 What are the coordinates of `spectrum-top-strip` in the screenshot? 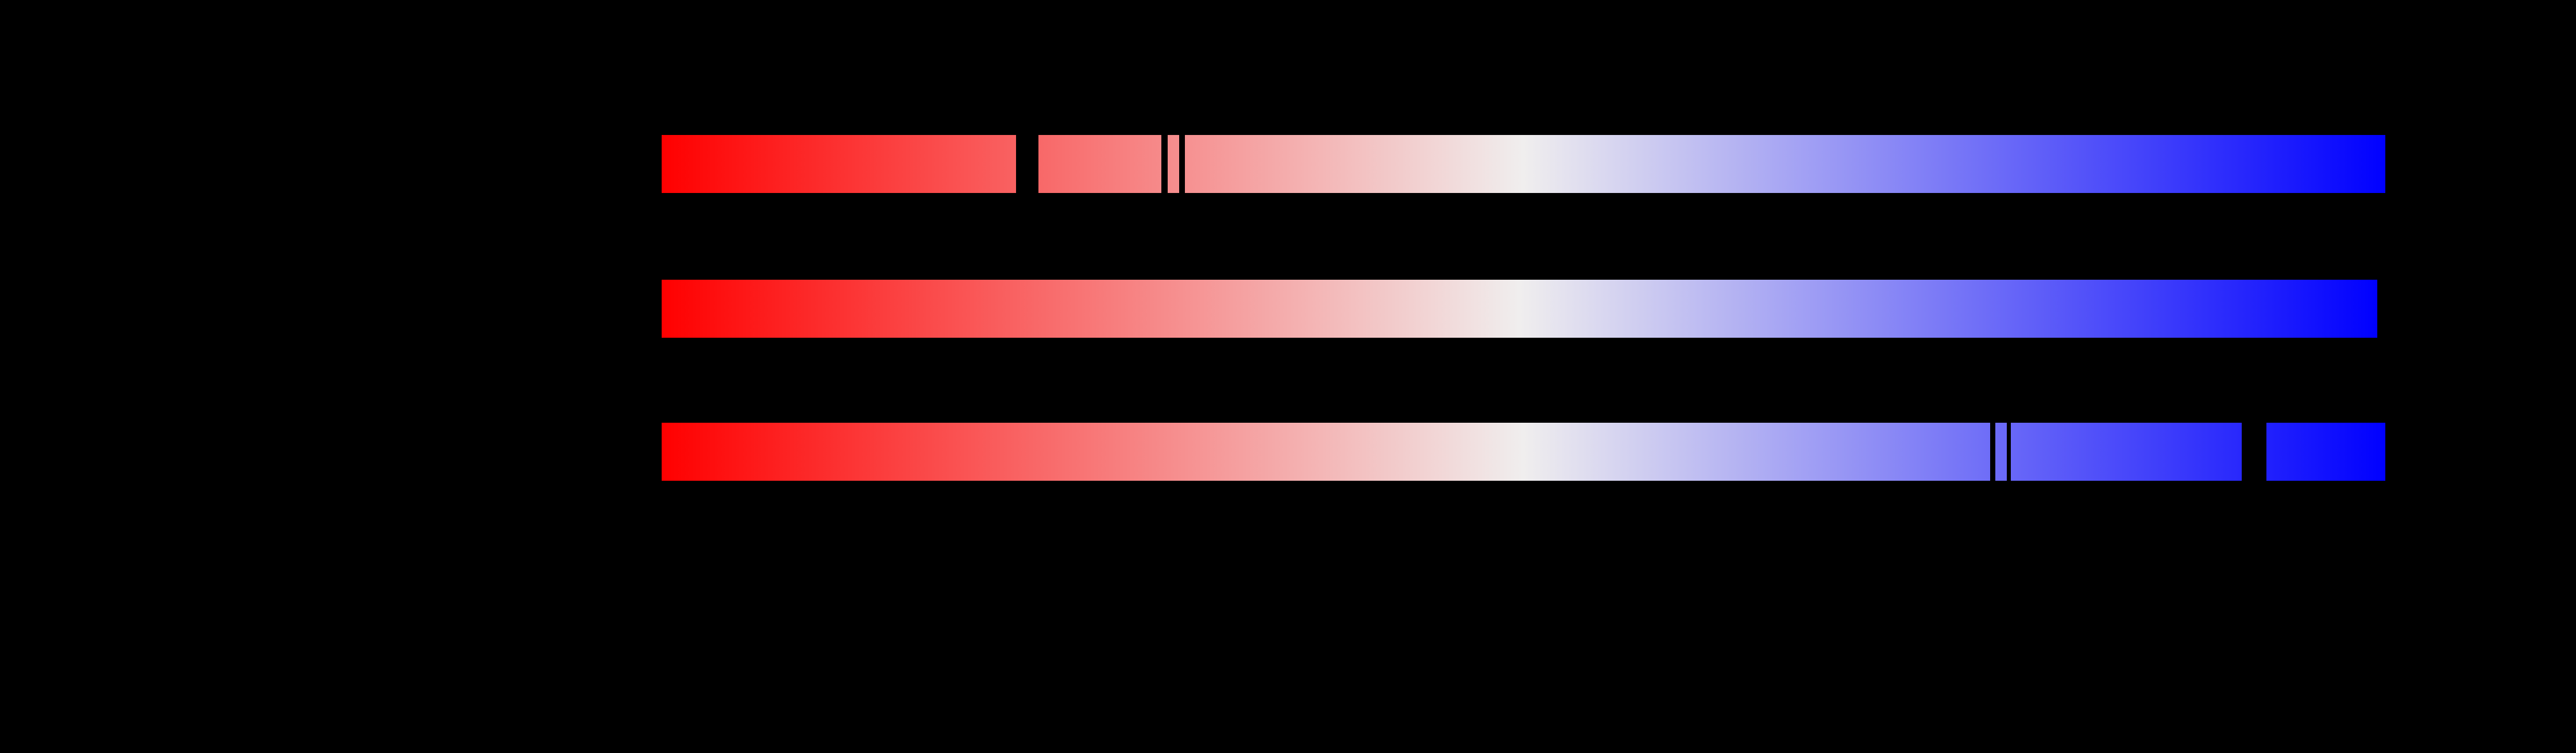 It's located at (1523, 164).